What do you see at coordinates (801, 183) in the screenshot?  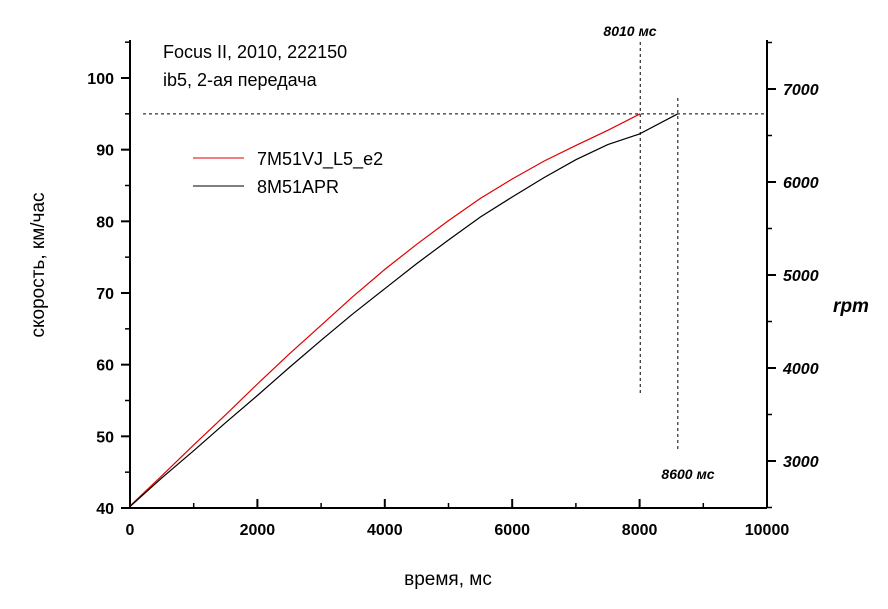 I see `y2-tick-label: 6000` at bounding box center [801, 183].